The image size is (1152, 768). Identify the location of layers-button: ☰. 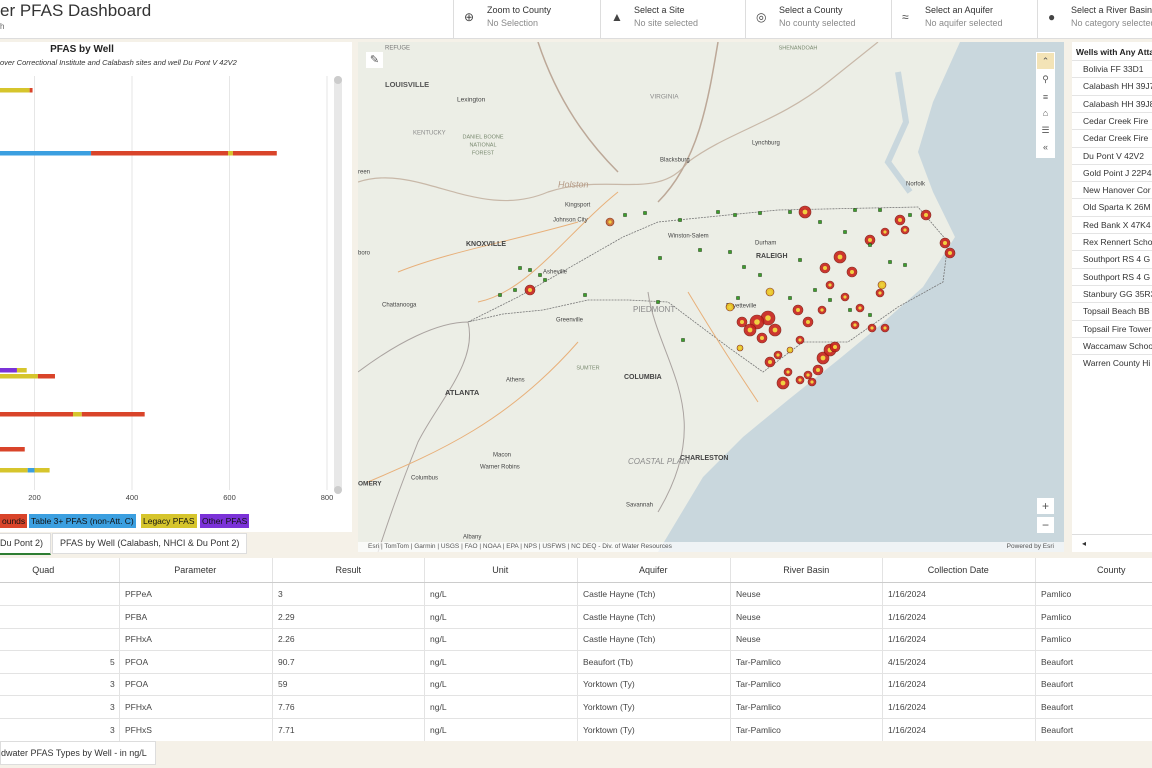
(1045, 130).